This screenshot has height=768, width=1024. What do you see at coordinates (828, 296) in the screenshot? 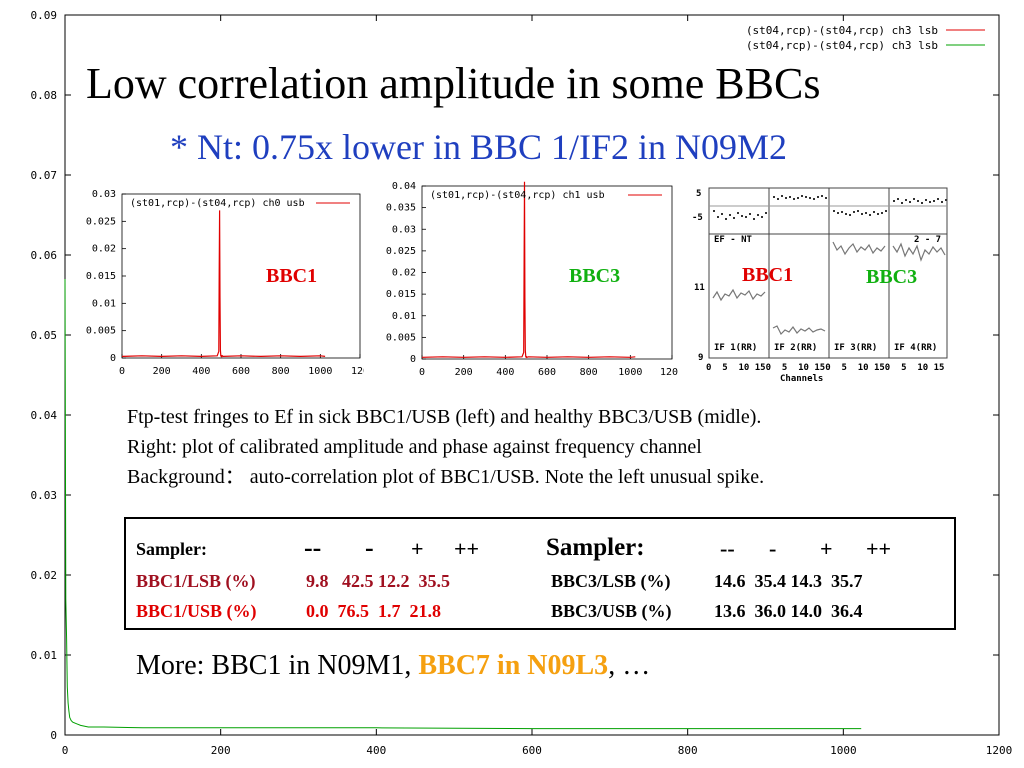
I see `amplitude-panel-frame` at bounding box center [828, 296].